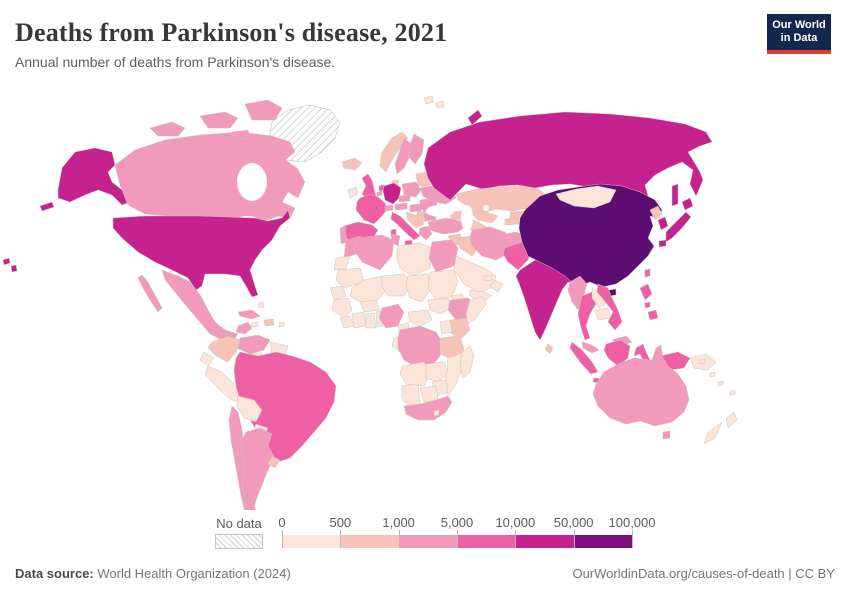 The height and width of the screenshot is (600, 850). What do you see at coordinates (374, 252) in the screenshot?
I see `country-algeria` at bounding box center [374, 252].